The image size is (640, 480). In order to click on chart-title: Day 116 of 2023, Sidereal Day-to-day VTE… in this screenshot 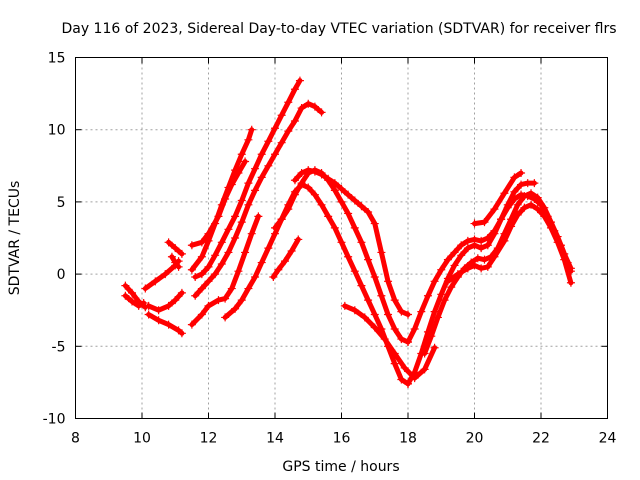, I will do `click(338, 29)`.